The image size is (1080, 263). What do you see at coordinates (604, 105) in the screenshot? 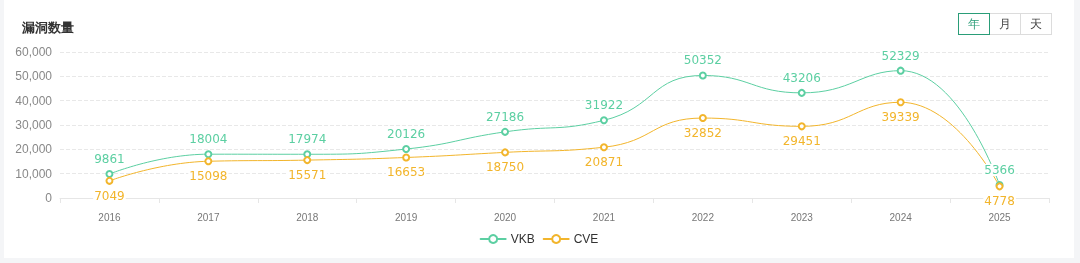
I see `data-label: 31922` at bounding box center [604, 105].